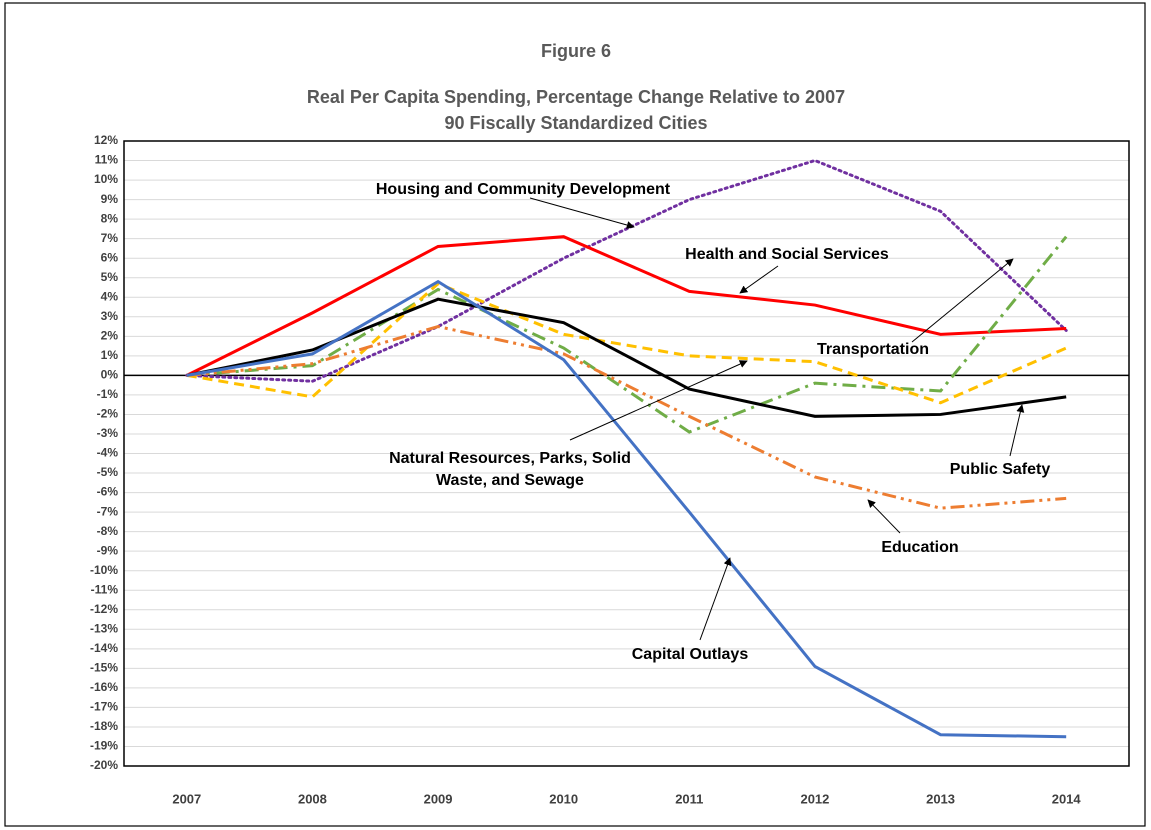 The width and height of the screenshot is (1151, 830). What do you see at coordinates (108, 414) in the screenshot?
I see `y-tick-label: -2%` at bounding box center [108, 414].